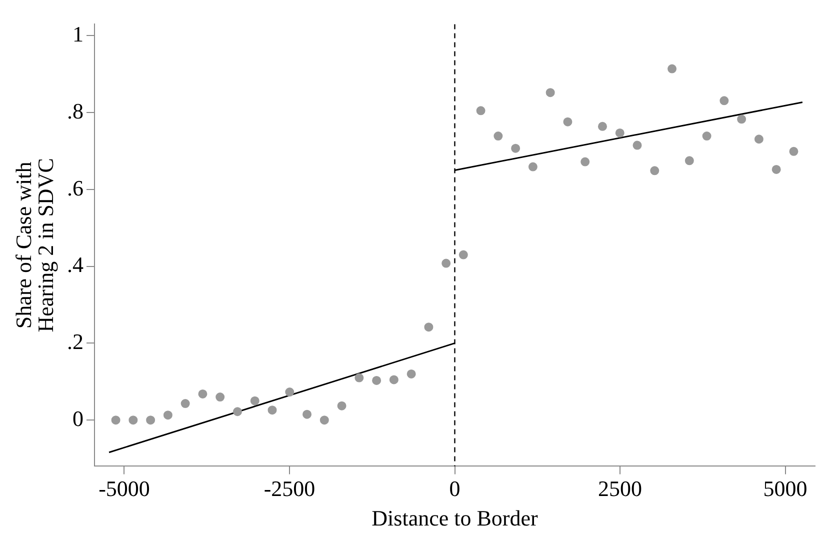 This screenshot has height=541, width=828. I want to click on x-tick-label: 0, so click(454, 489).